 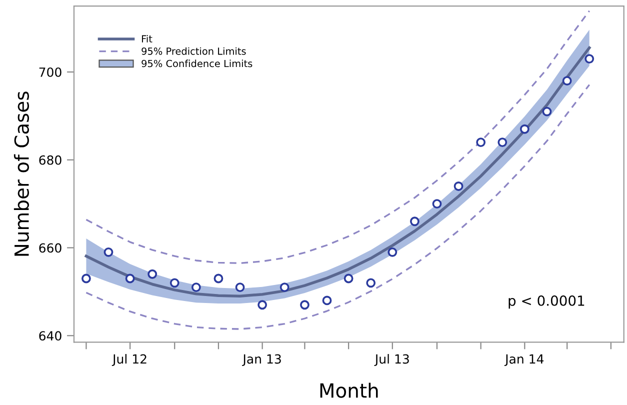 What do you see at coordinates (261, 360) in the screenshot?
I see `x-tick-label: Jan 13` at bounding box center [261, 360].